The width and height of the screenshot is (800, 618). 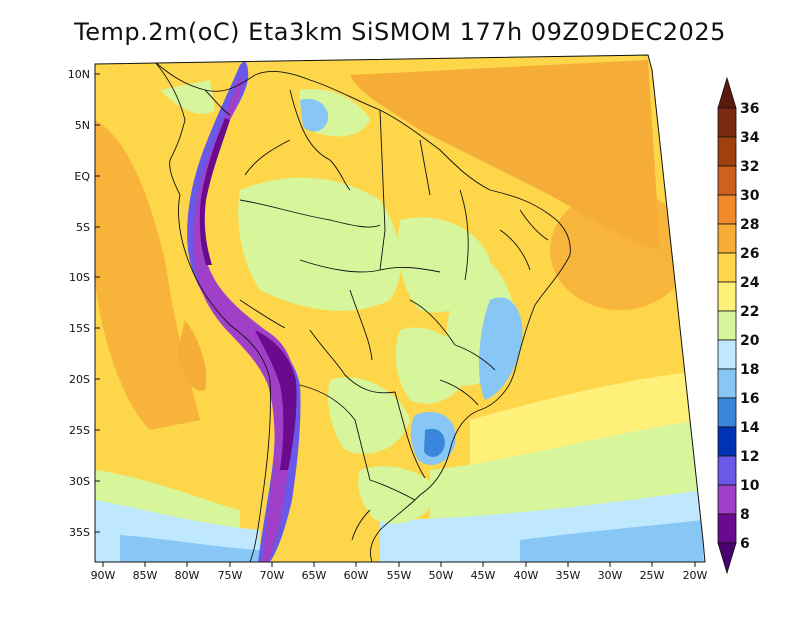 I want to click on lon-label: 70W, so click(x=272, y=575).